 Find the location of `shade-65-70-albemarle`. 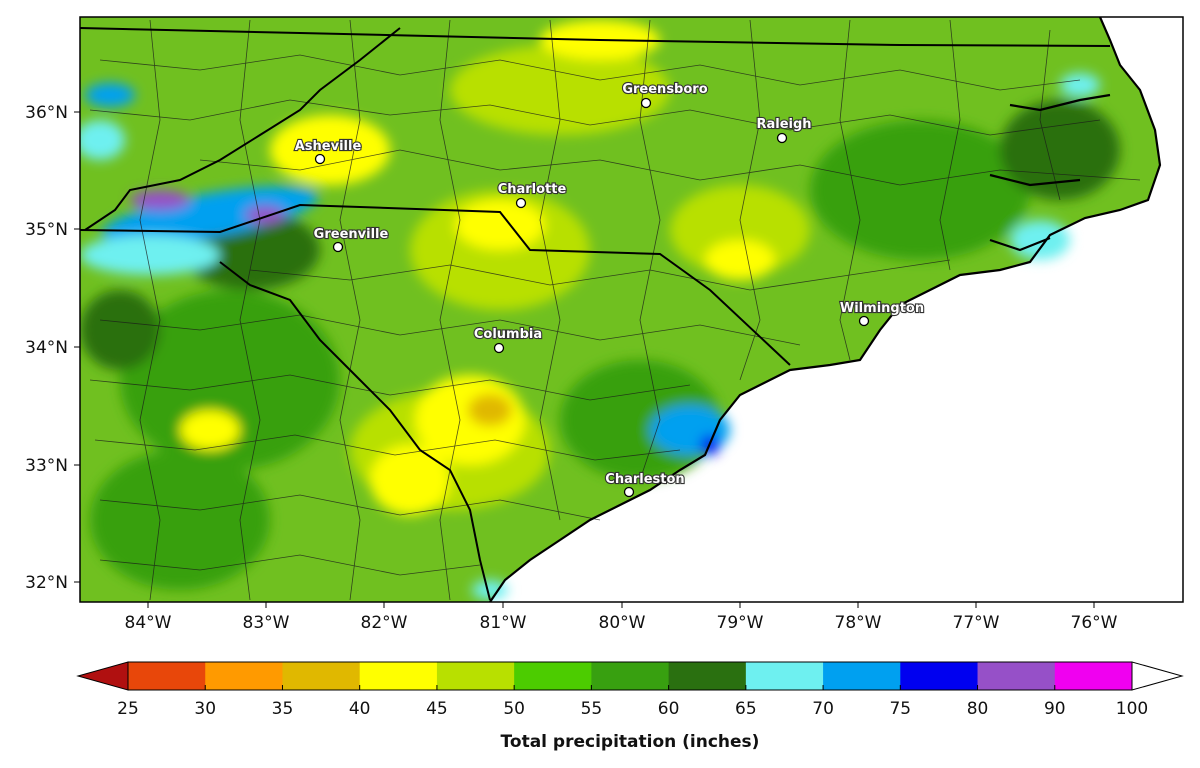

shade-65-70-albemarle is located at coordinates (1080, 85).